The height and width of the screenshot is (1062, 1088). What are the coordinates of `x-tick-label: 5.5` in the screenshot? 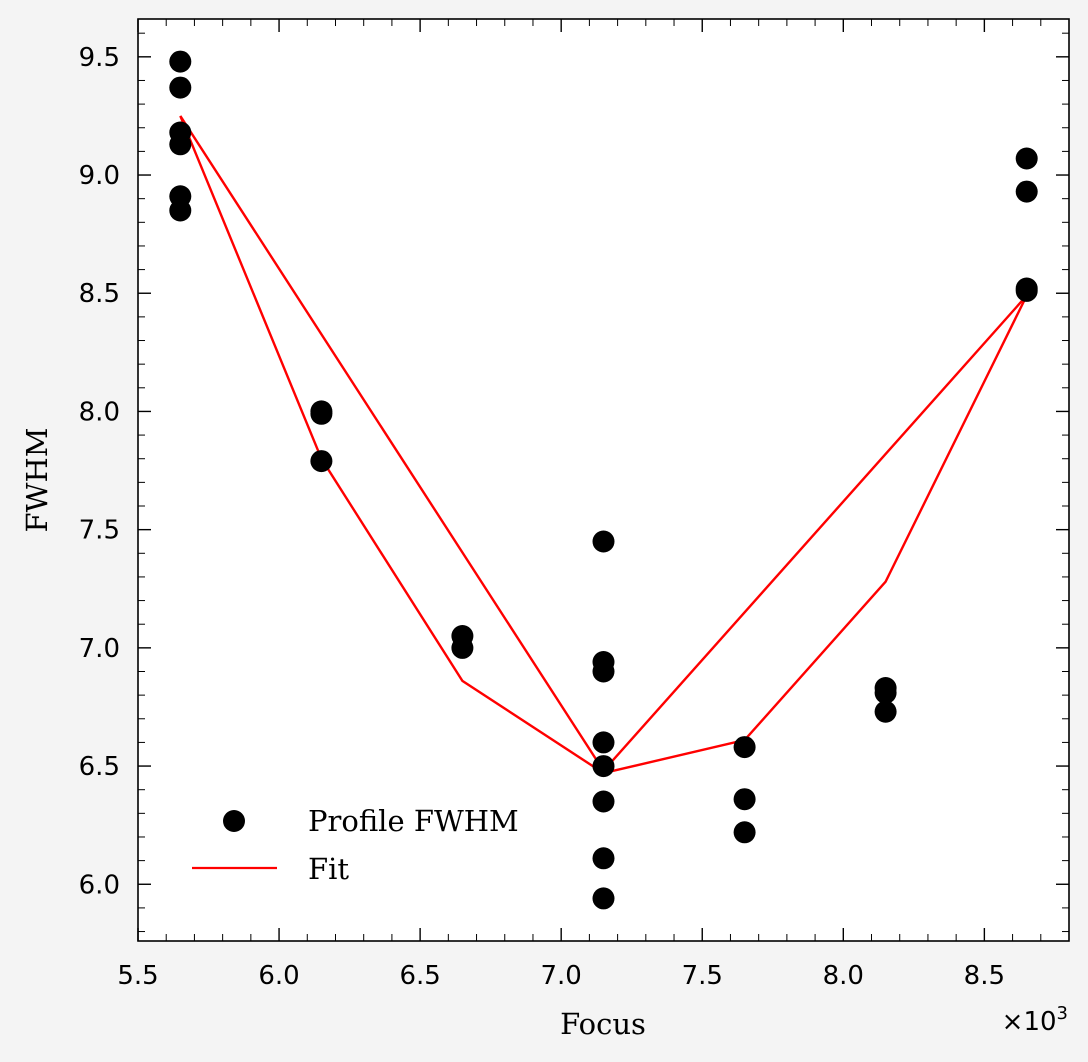 It's located at (137, 976).